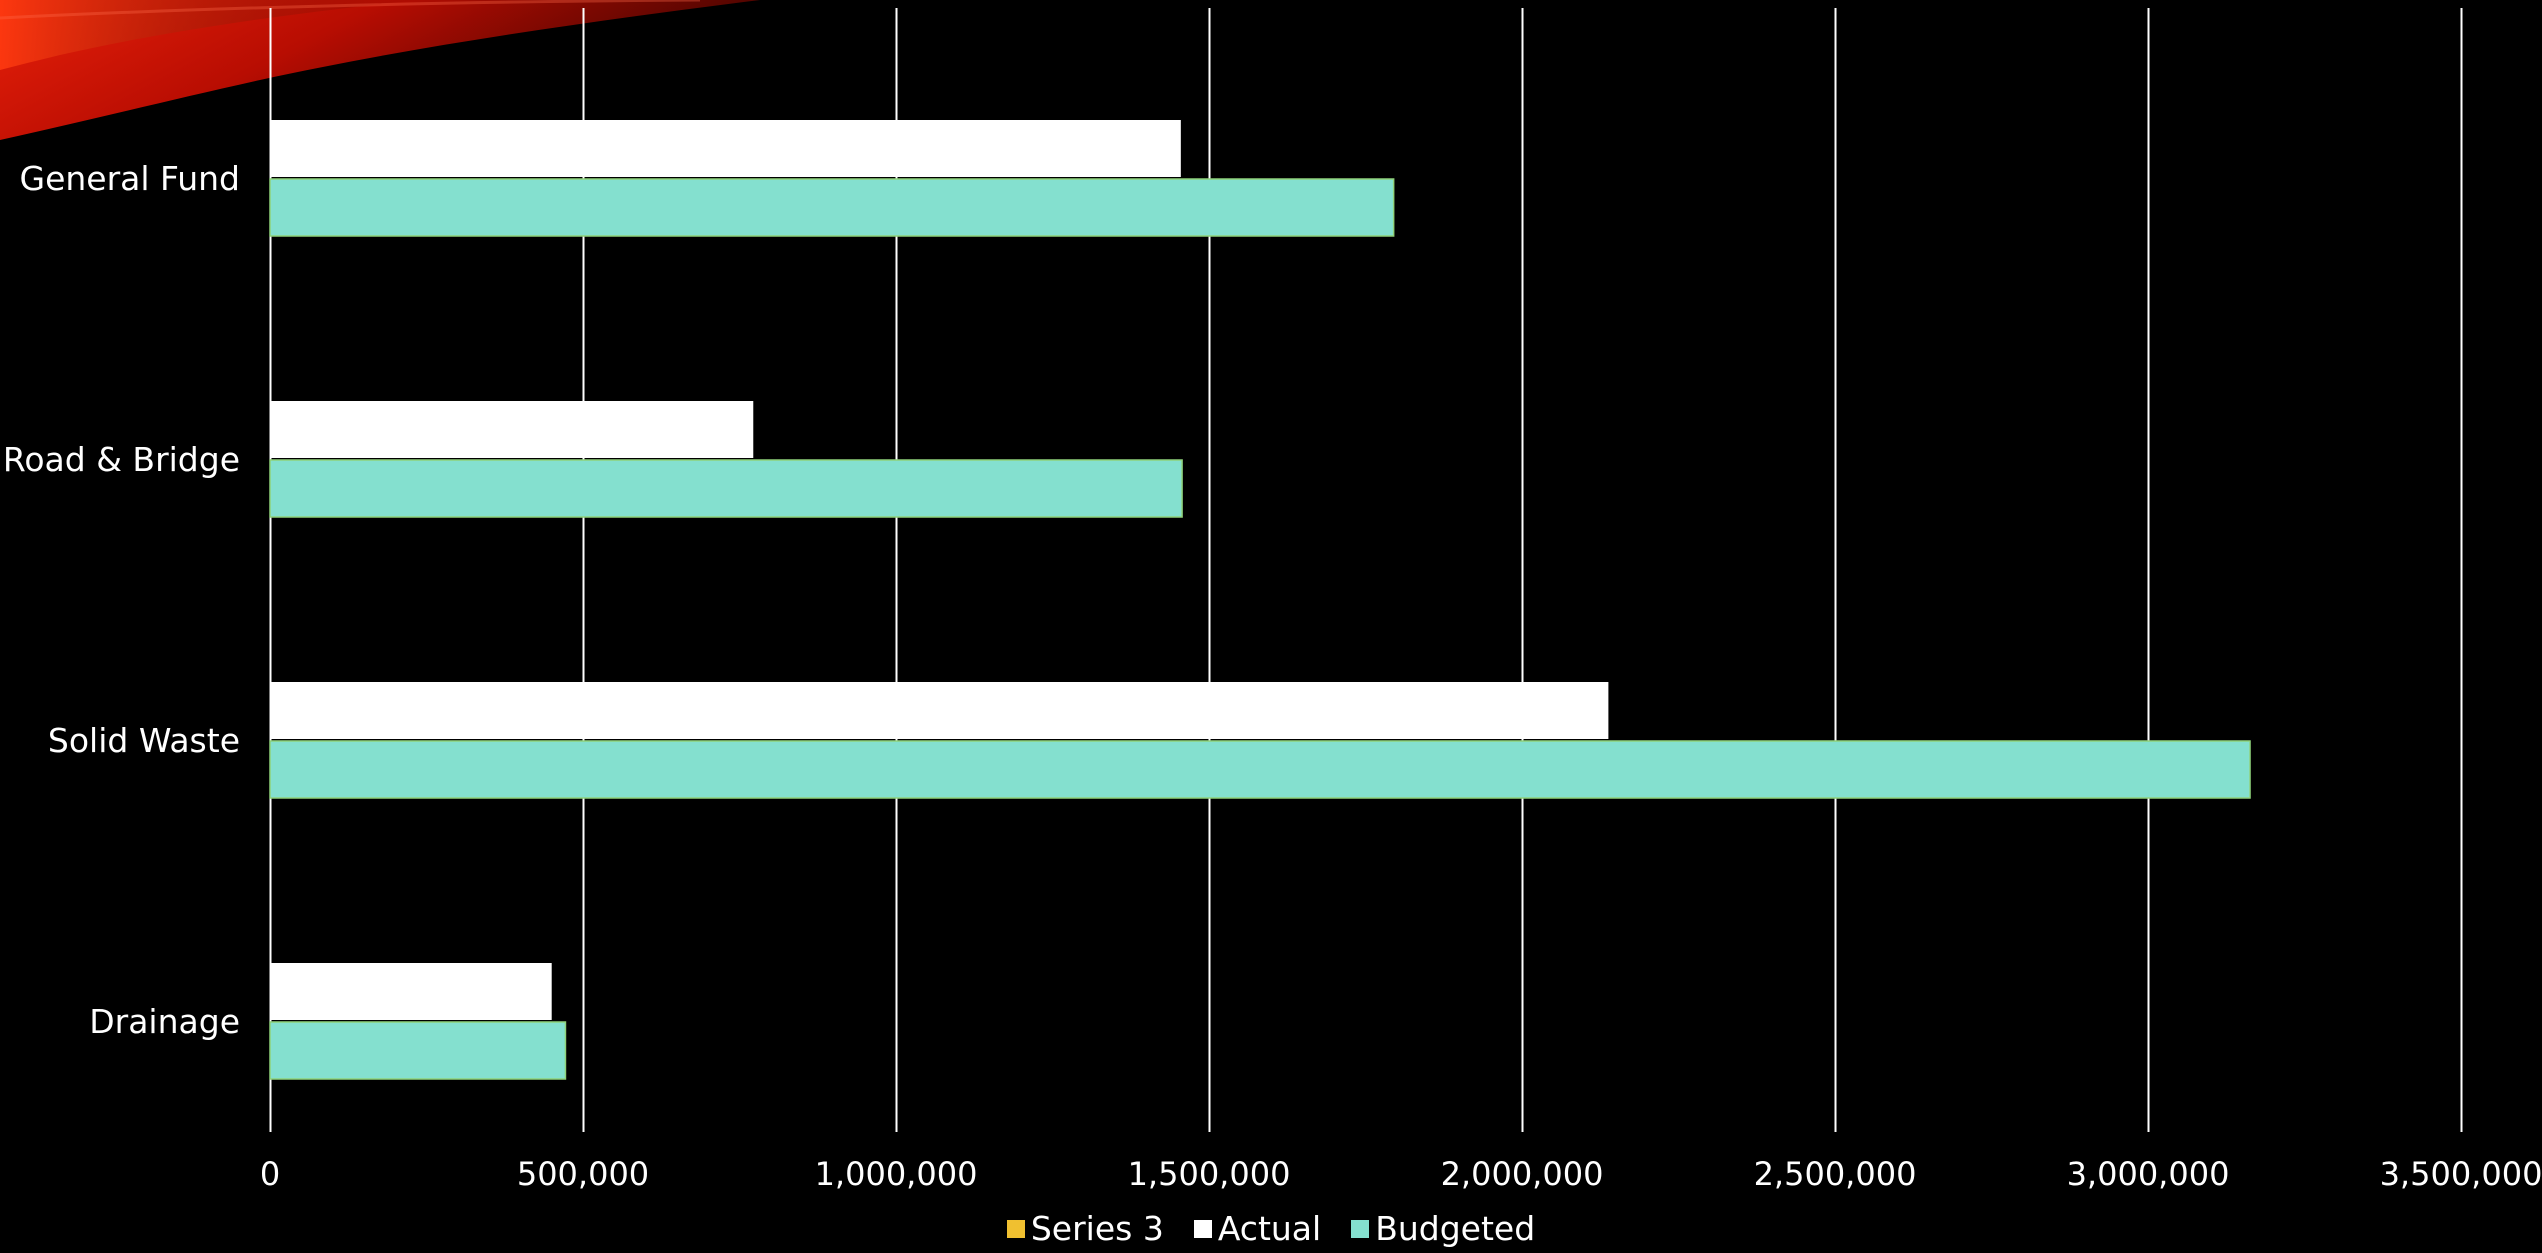 The width and height of the screenshot is (2542, 1253). I want to click on category-label-drainage: Drainage, so click(164, 1021).